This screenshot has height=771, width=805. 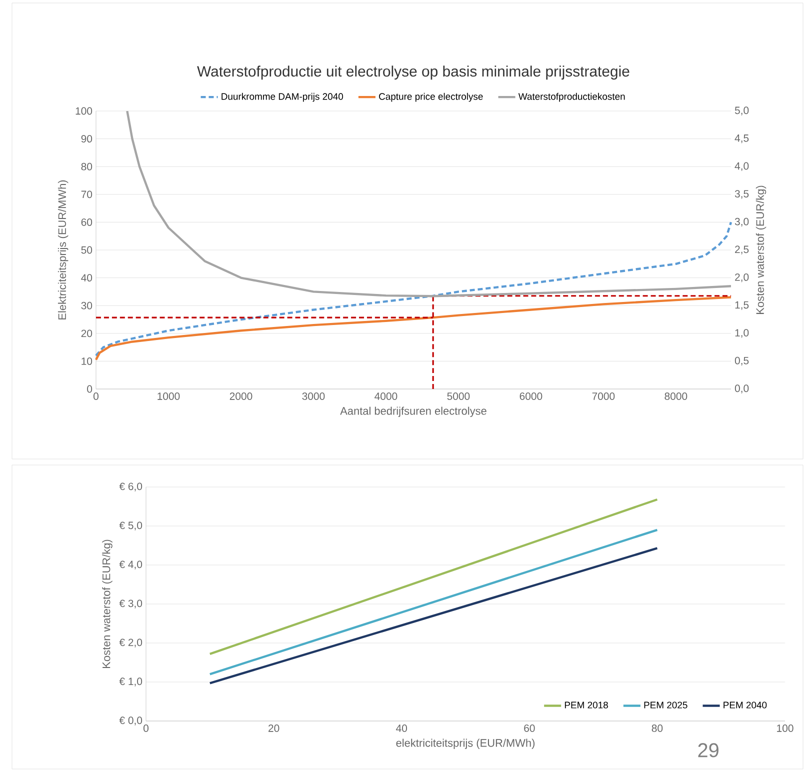 I want to click on y2-tick-label: 0,0, so click(x=741, y=389).